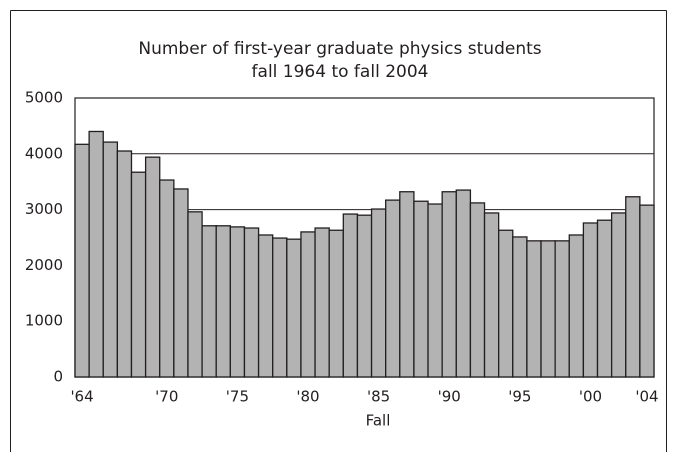 This screenshot has width=677, height=452. What do you see at coordinates (519, 397) in the screenshot?
I see `x-tick-label: '95` at bounding box center [519, 397].